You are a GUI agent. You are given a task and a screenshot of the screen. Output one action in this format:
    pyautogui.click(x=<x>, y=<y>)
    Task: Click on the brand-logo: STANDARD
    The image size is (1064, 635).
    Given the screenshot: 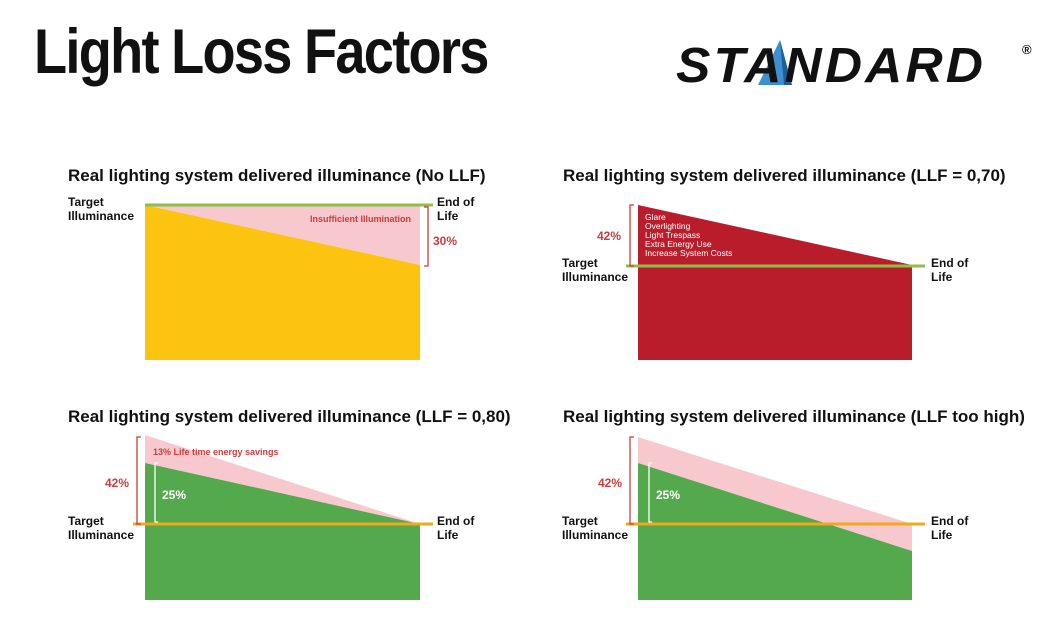 What is the action you would take?
    pyautogui.click(x=861, y=67)
    